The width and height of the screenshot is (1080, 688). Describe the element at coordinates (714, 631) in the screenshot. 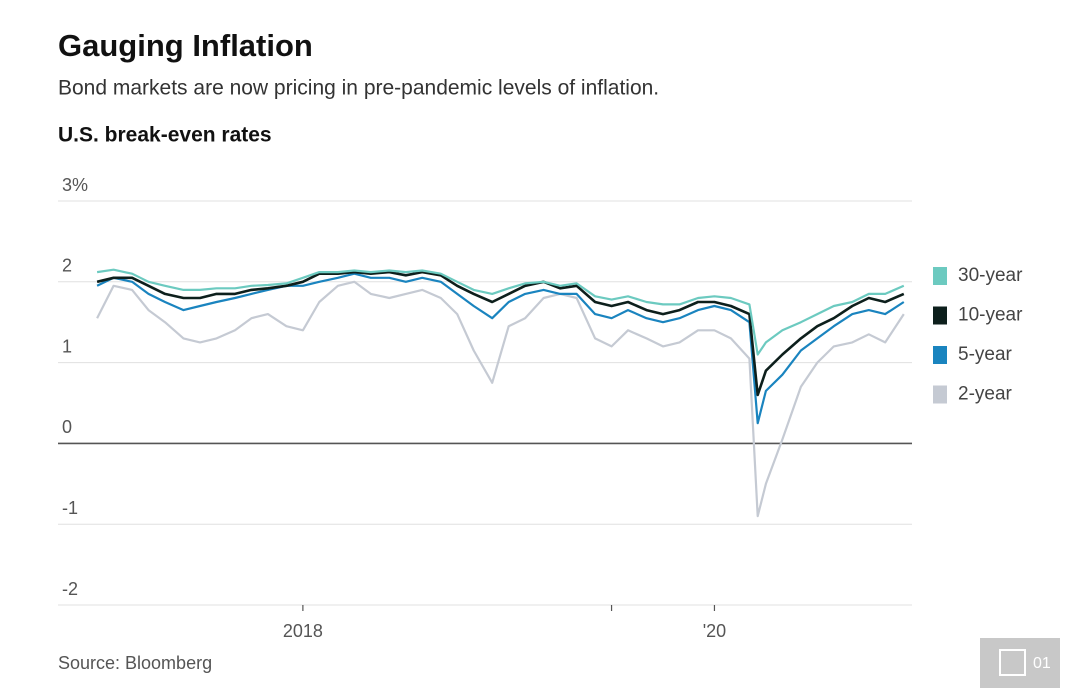

I see `x-tick-label: '20` at that location.